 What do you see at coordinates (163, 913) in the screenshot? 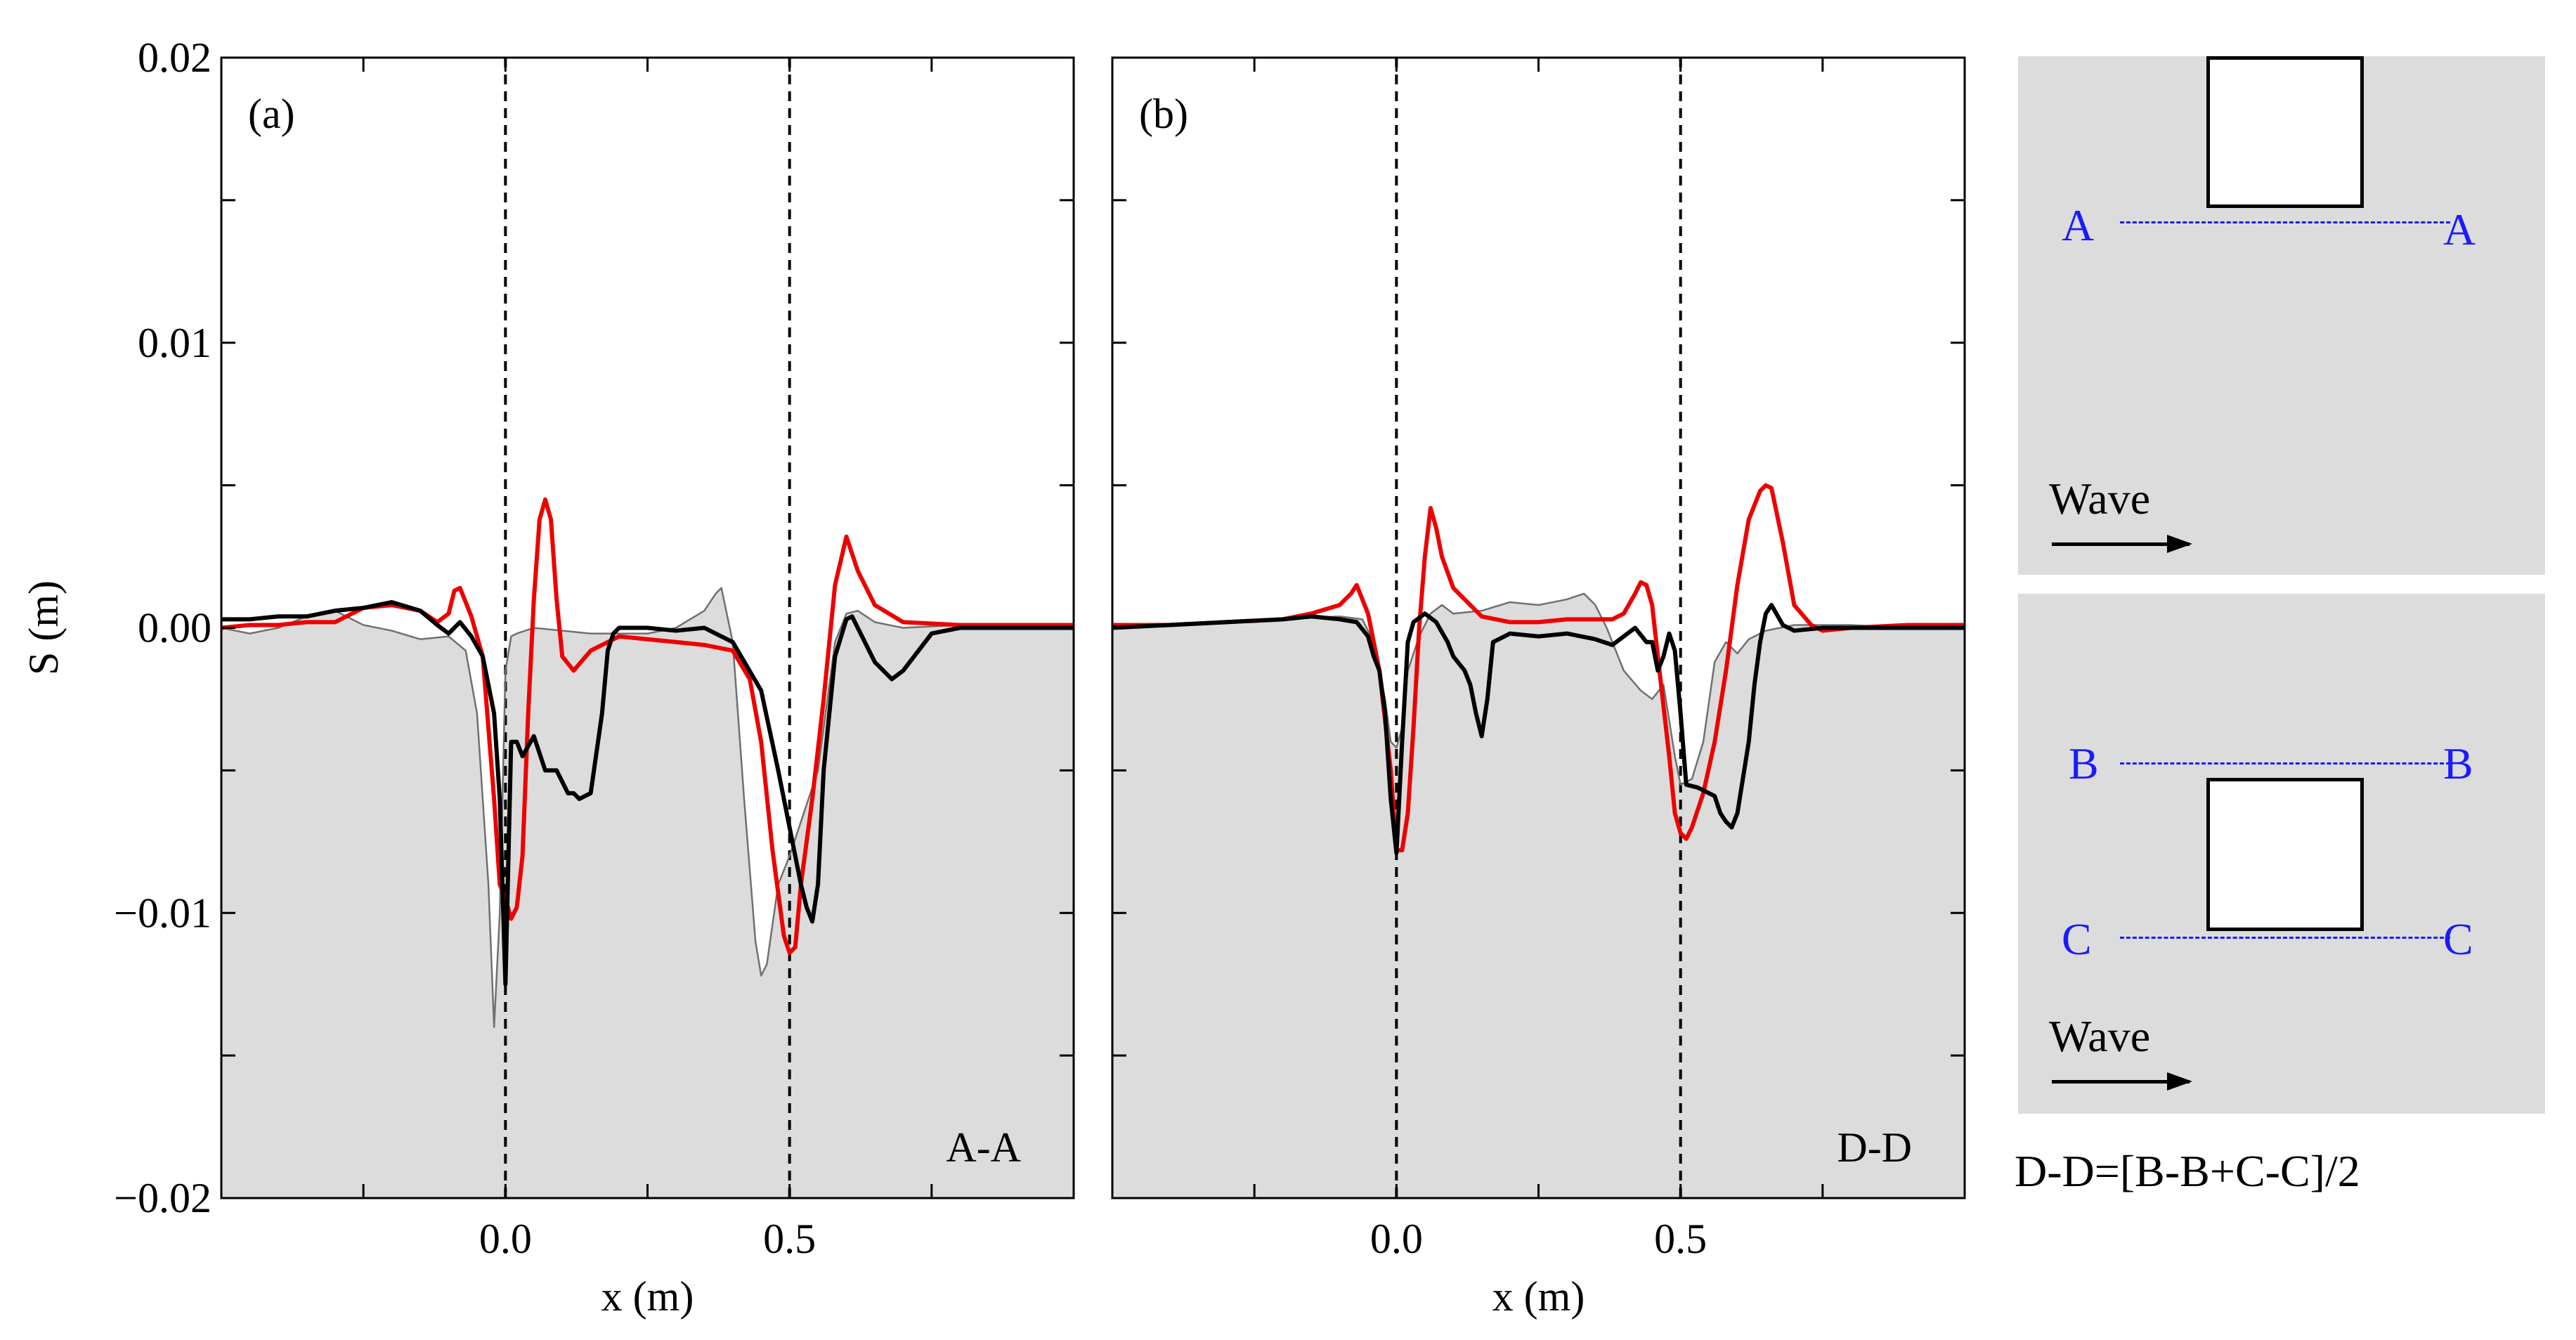
I see `y-tick-label: −0.01` at bounding box center [163, 913].